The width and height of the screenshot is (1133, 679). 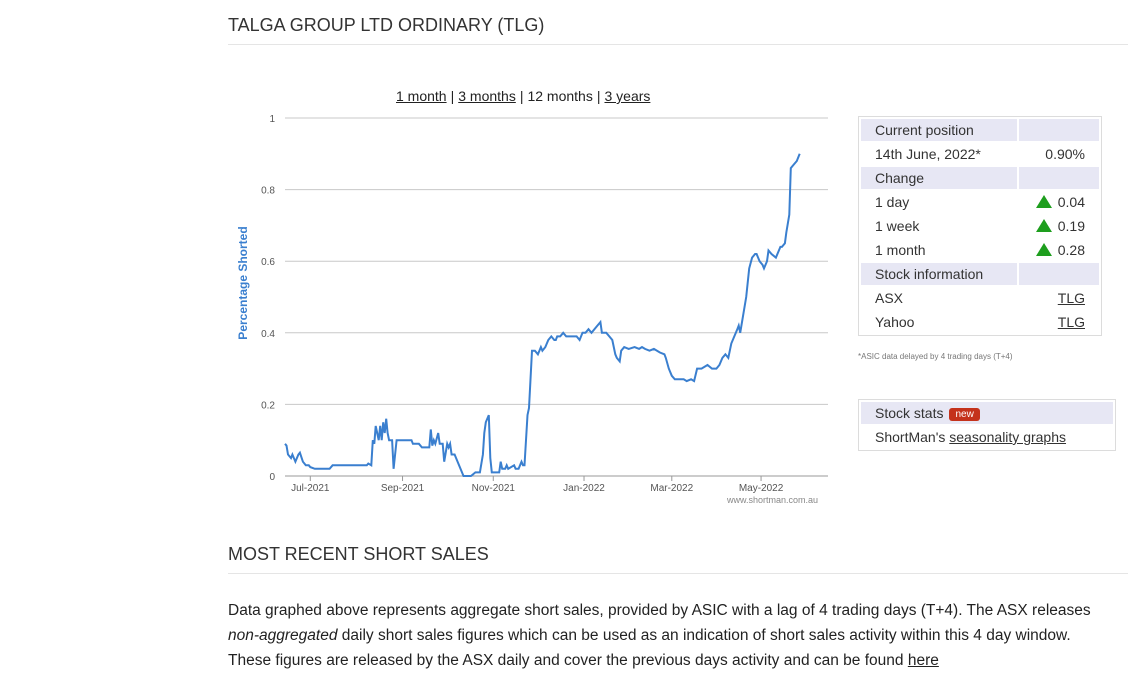 What do you see at coordinates (678, 559) in the screenshot?
I see `recent-short-sales-title: MOST RECENT SHORT SALES` at bounding box center [678, 559].